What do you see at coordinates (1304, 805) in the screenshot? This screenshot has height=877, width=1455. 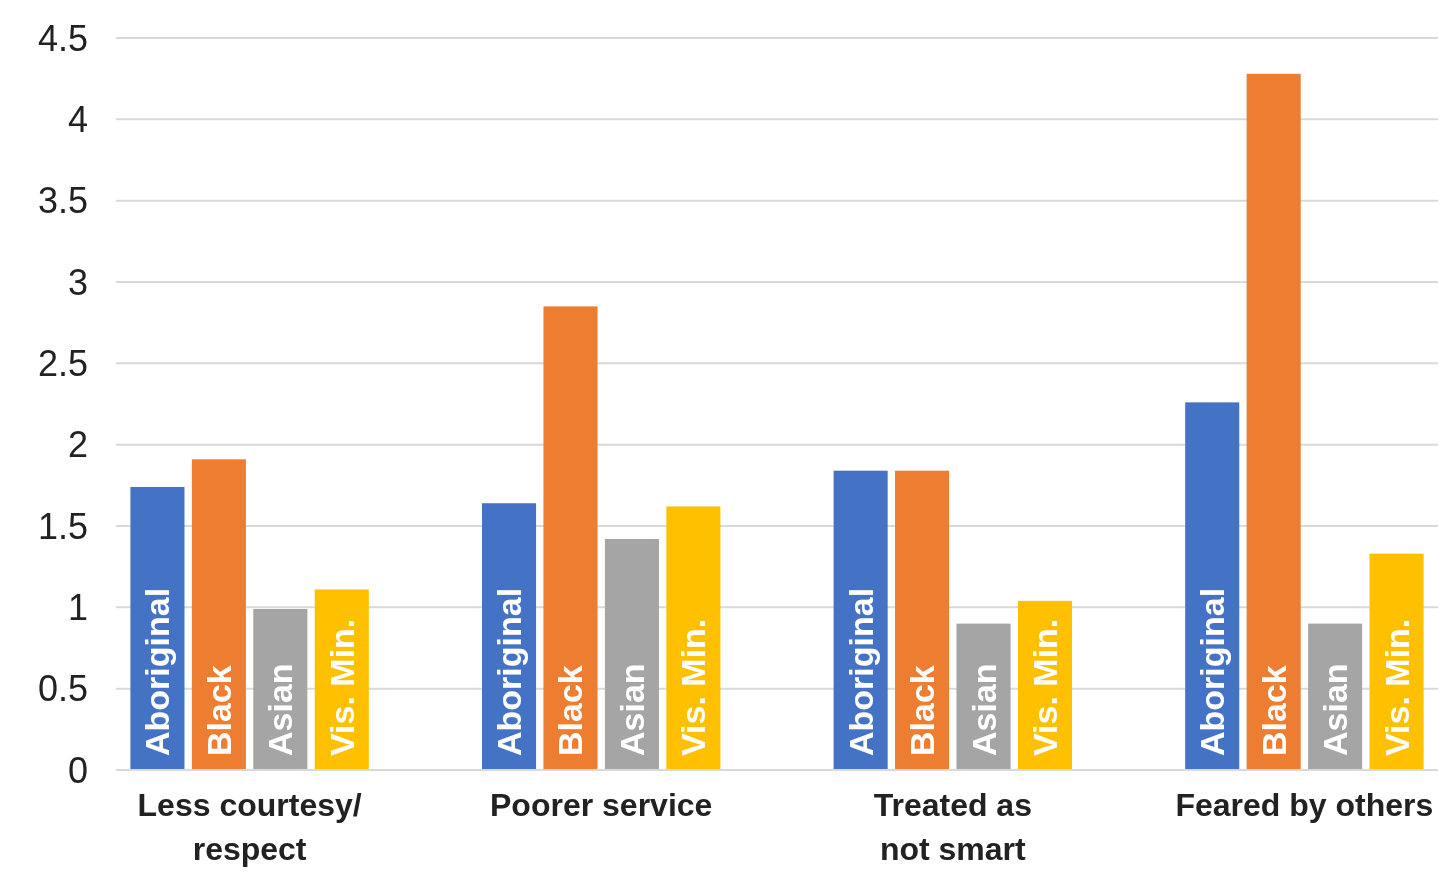 I see `x-tick-label: Feared by others` at bounding box center [1304, 805].